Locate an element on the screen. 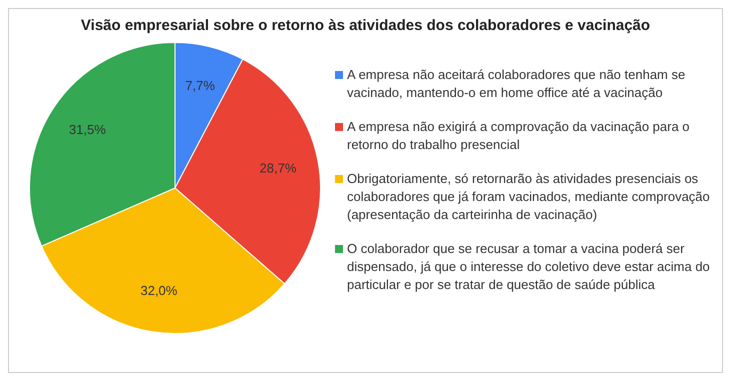 This screenshot has width=733, height=385. legend-label: O colaborador que se recusar a tomar a vacina poderá ser dispensado, já que o interesse do coletivo deve estar acima do particular e por se tratar de questão de saúde pública is located at coordinates (529, 267).